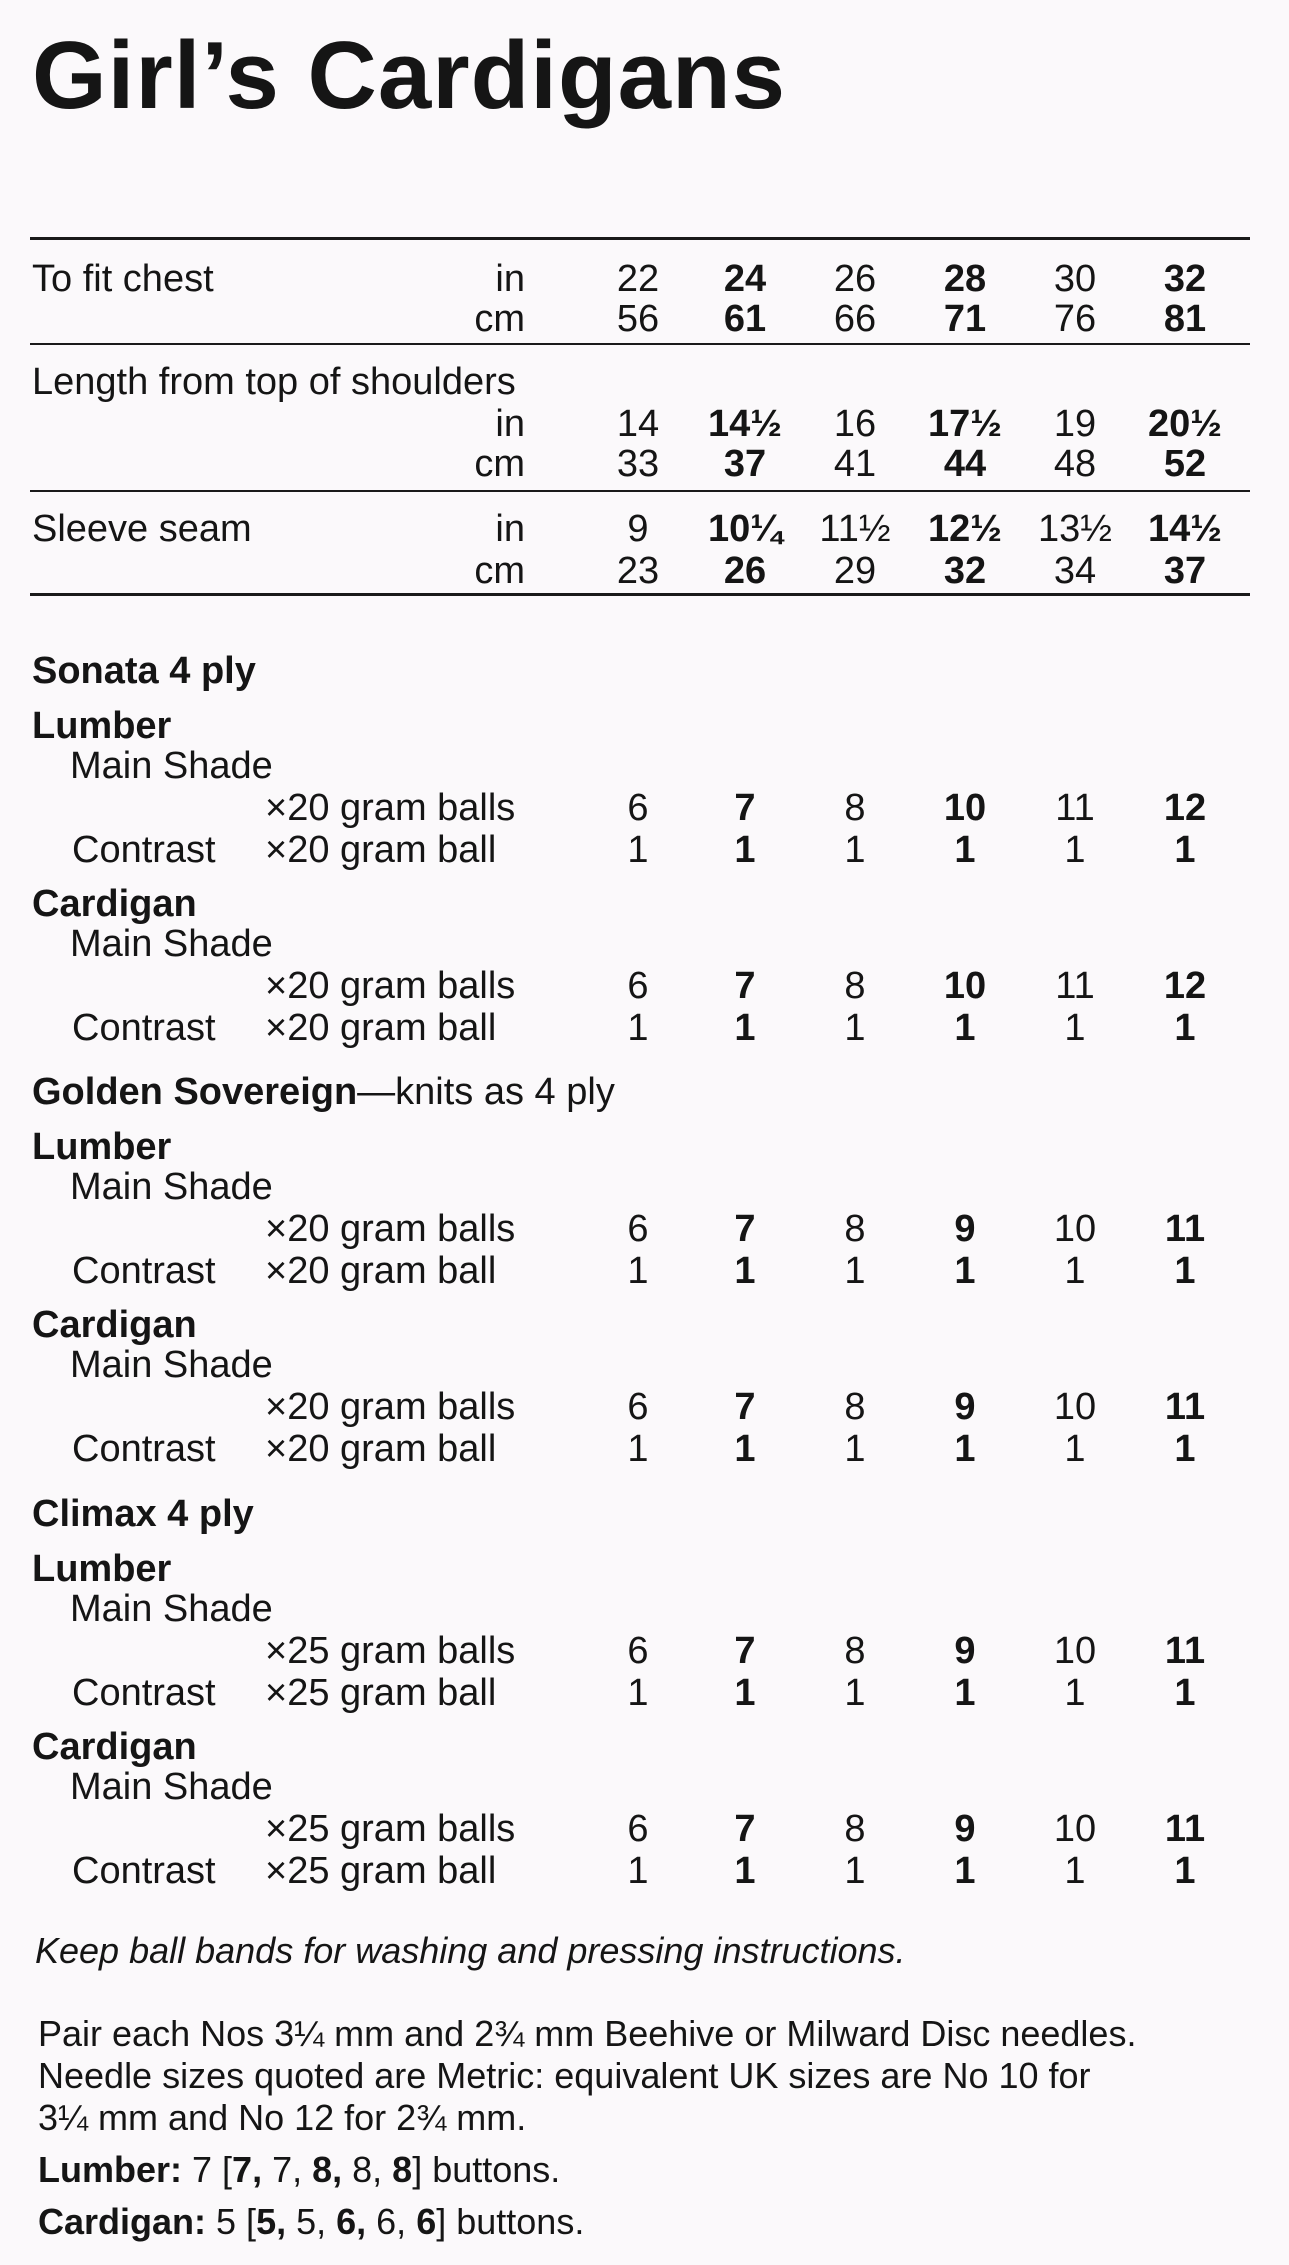  Describe the element at coordinates (1075, 571) in the screenshot. I see `measurement-value: 34` at that location.